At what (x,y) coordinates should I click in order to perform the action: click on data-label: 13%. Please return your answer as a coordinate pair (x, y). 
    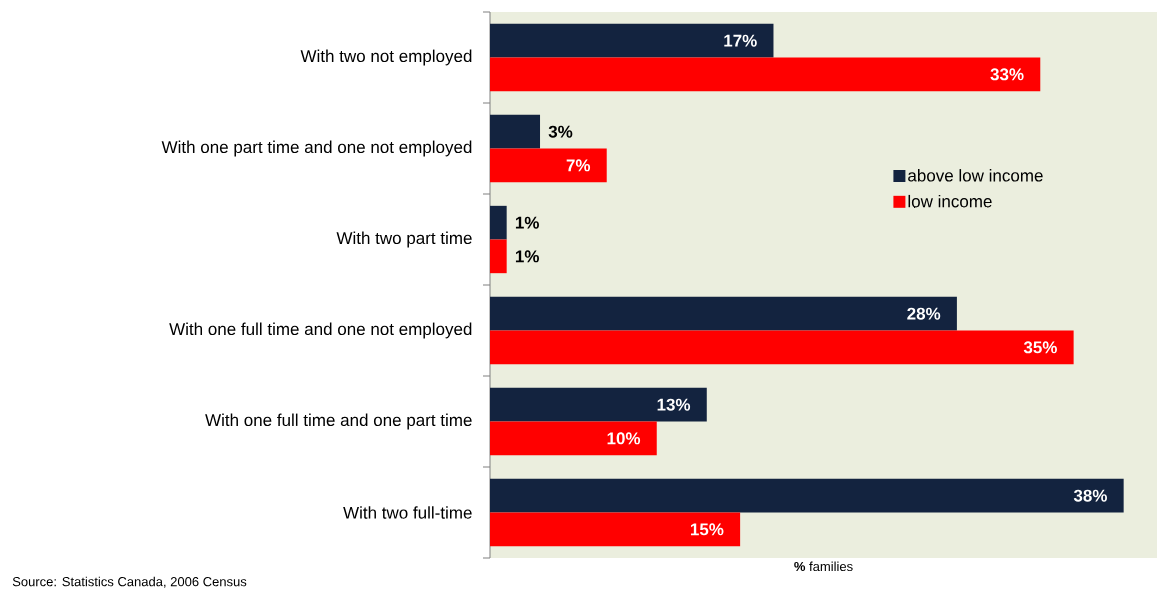
    Looking at the image, I should click on (674, 404).